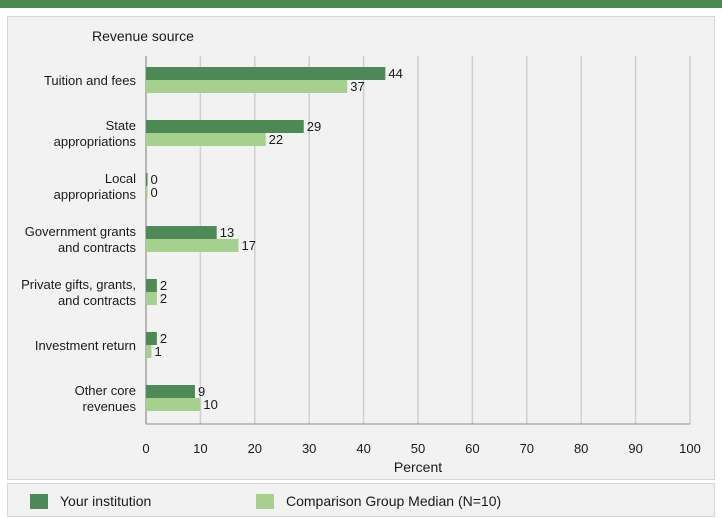  What do you see at coordinates (635, 448) in the screenshot?
I see `x-tick-label: 90` at bounding box center [635, 448].